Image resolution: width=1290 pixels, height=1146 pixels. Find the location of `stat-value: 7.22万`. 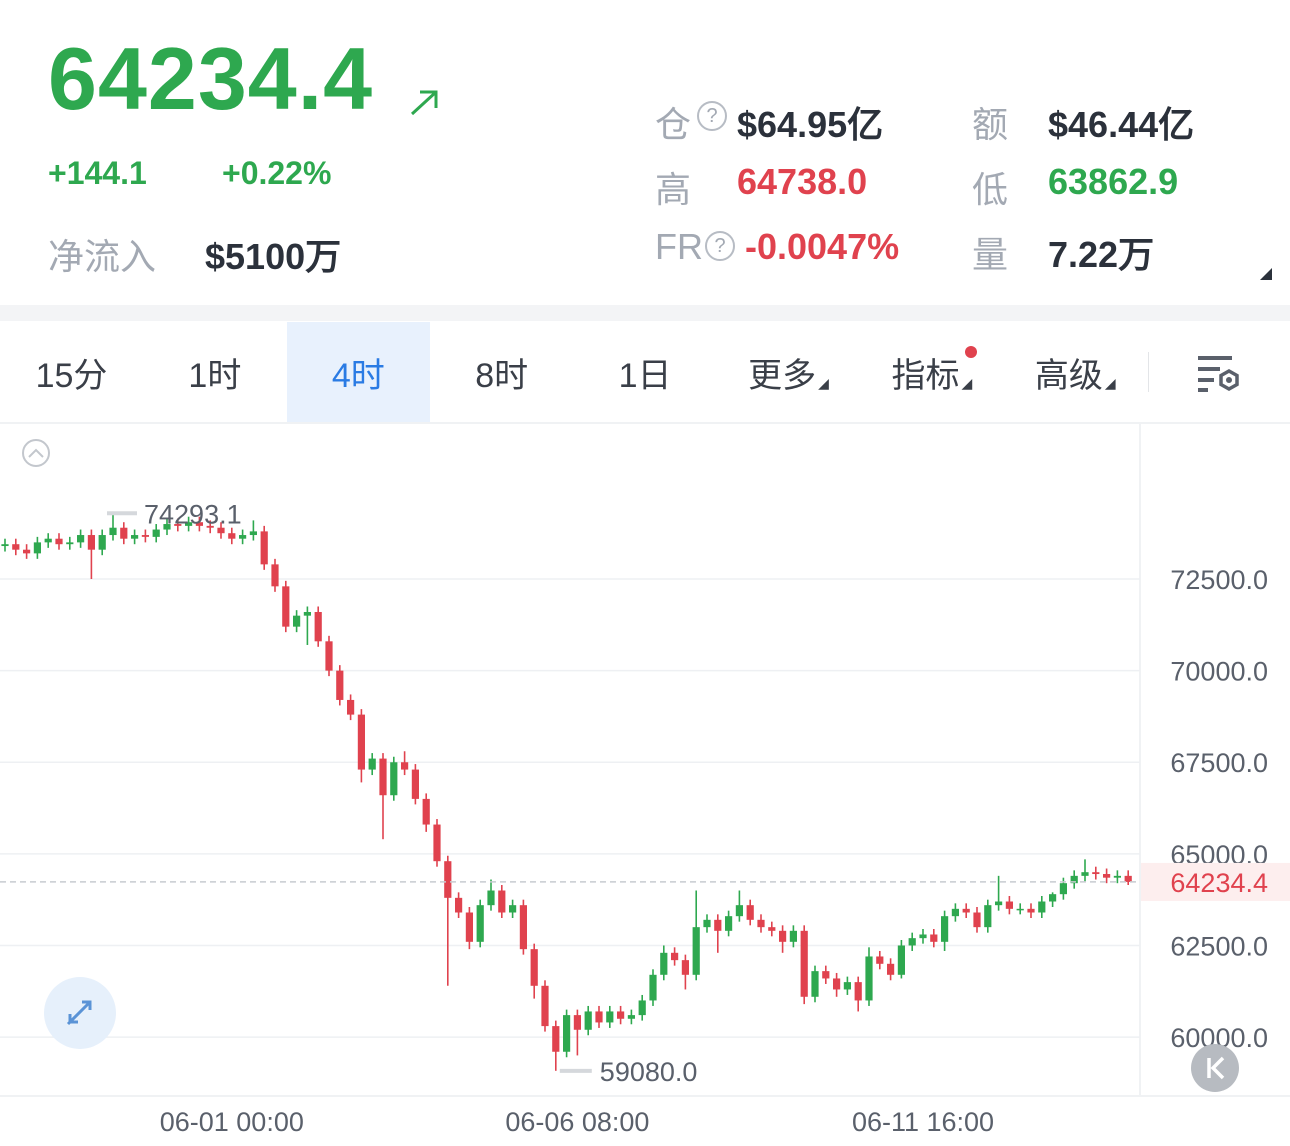

stat-value: 7.22万 is located at coordinates (1101, 254).